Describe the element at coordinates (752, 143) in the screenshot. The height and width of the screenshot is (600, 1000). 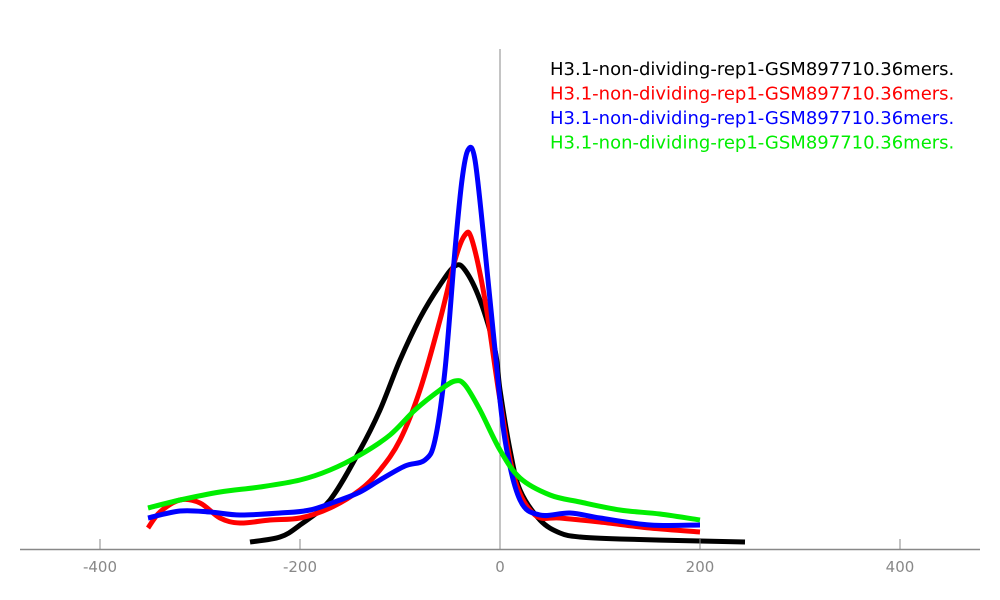
I see `legend-entry-4: H3.1-non-dividing-rep1-GSM897710.36mers.` at that location.